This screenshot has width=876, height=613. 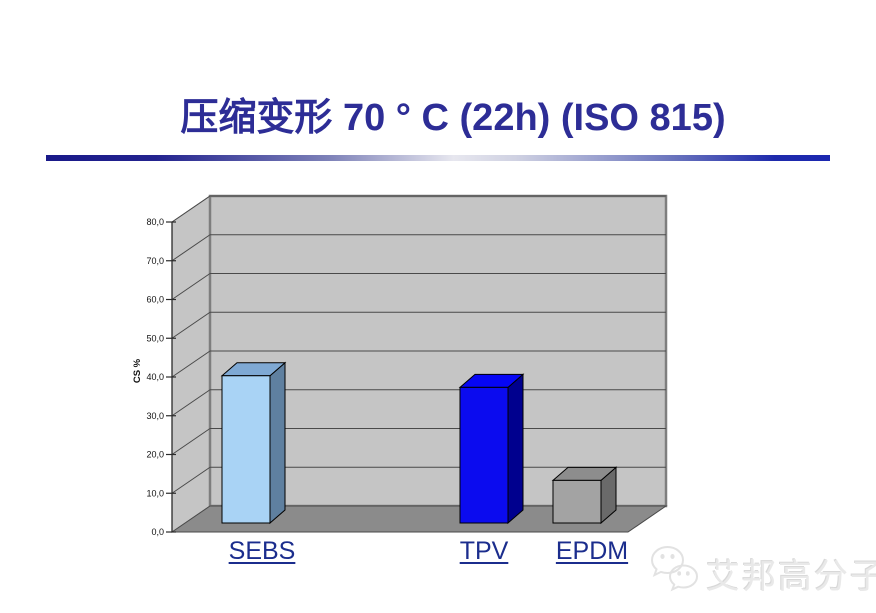 I want to click on y-tick-label: 30,0, so click(x=155, y=416).